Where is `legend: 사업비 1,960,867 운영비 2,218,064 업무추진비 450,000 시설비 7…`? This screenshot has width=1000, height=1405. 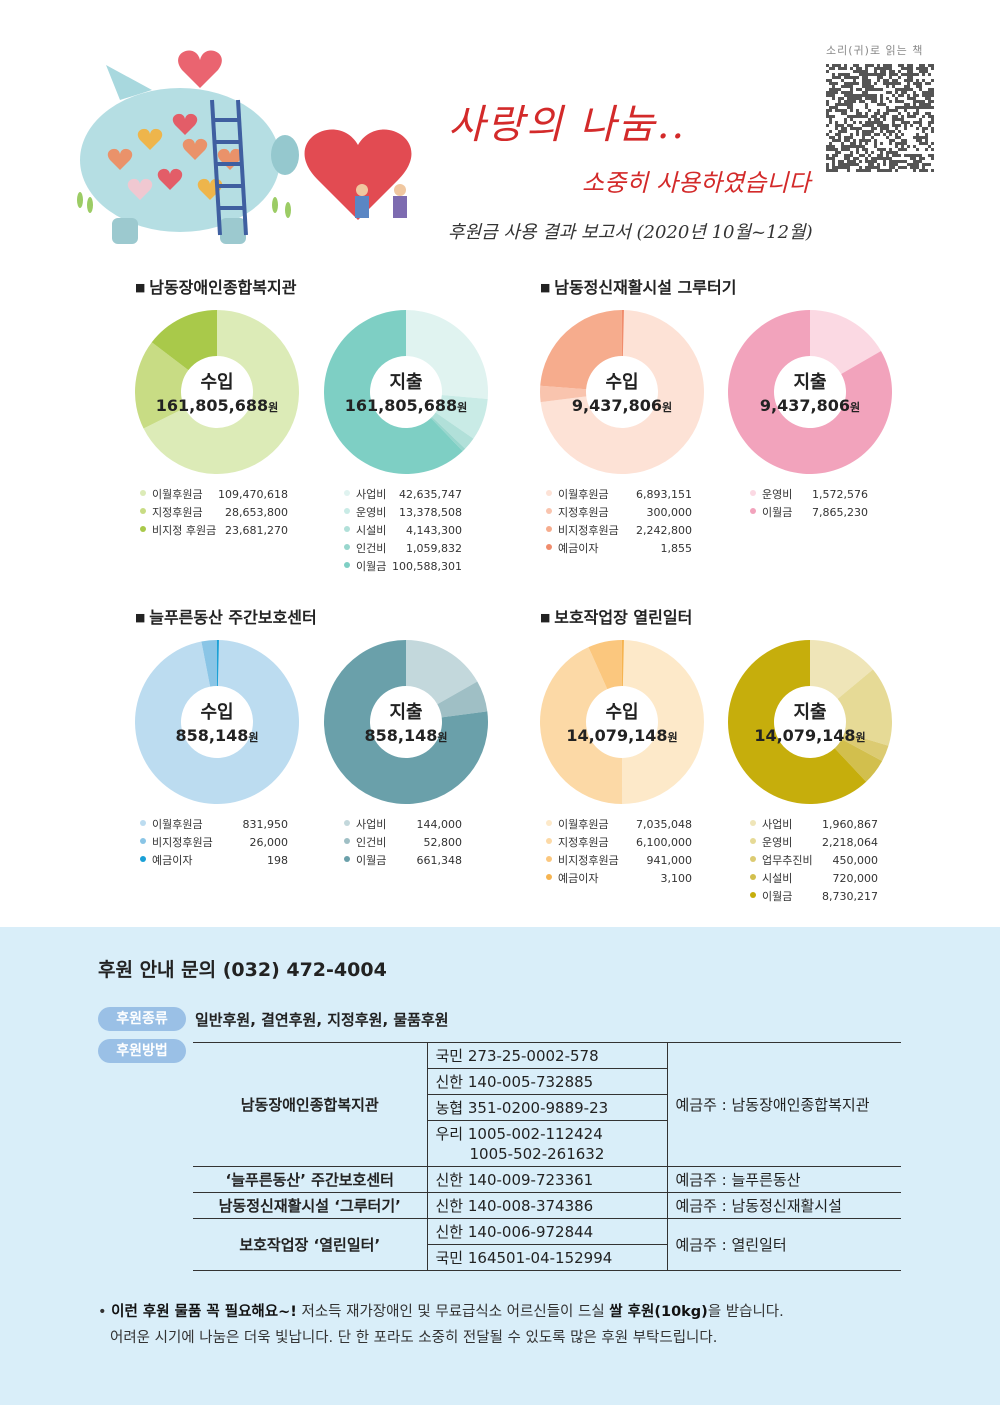
legend: 사업비 1,960,867 운영비 2,218,064 업무추진비 450,000 시설비 7… is located at coordinates (814, 861).